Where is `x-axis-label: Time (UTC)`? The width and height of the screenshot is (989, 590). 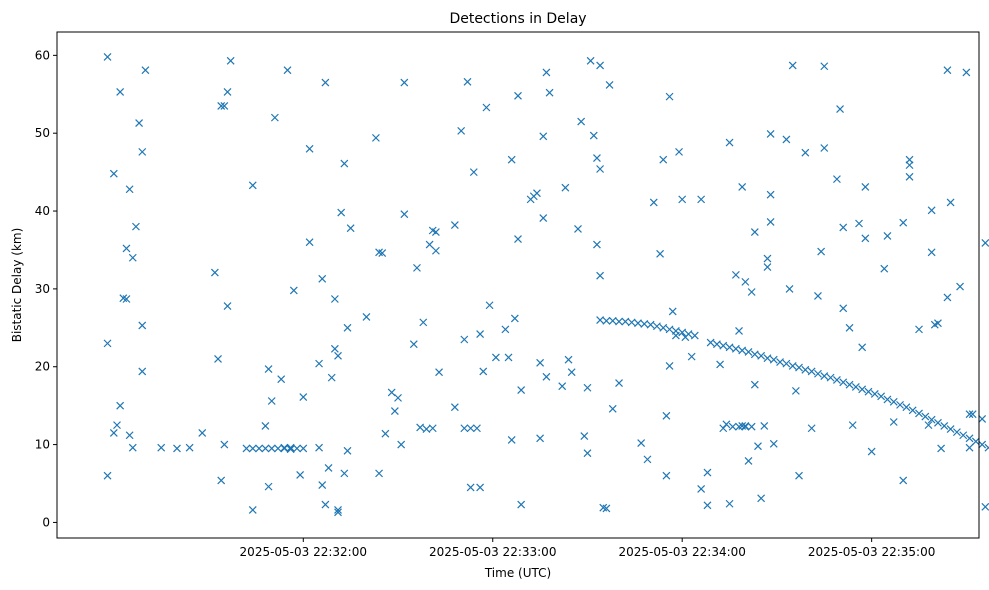
x-axis-label: Time (UTC) is located at coordinates (517, 573).